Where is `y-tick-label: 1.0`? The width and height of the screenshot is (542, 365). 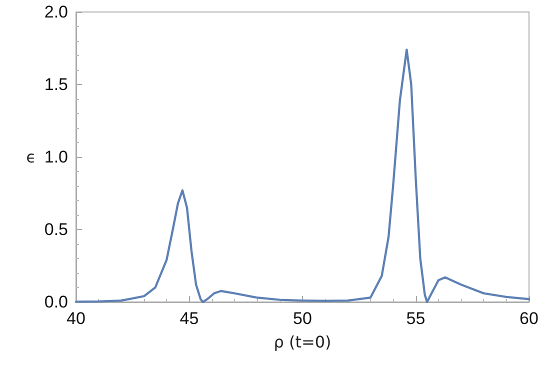 y-tick-label: 1.0 is located at coordinates (56, 157).